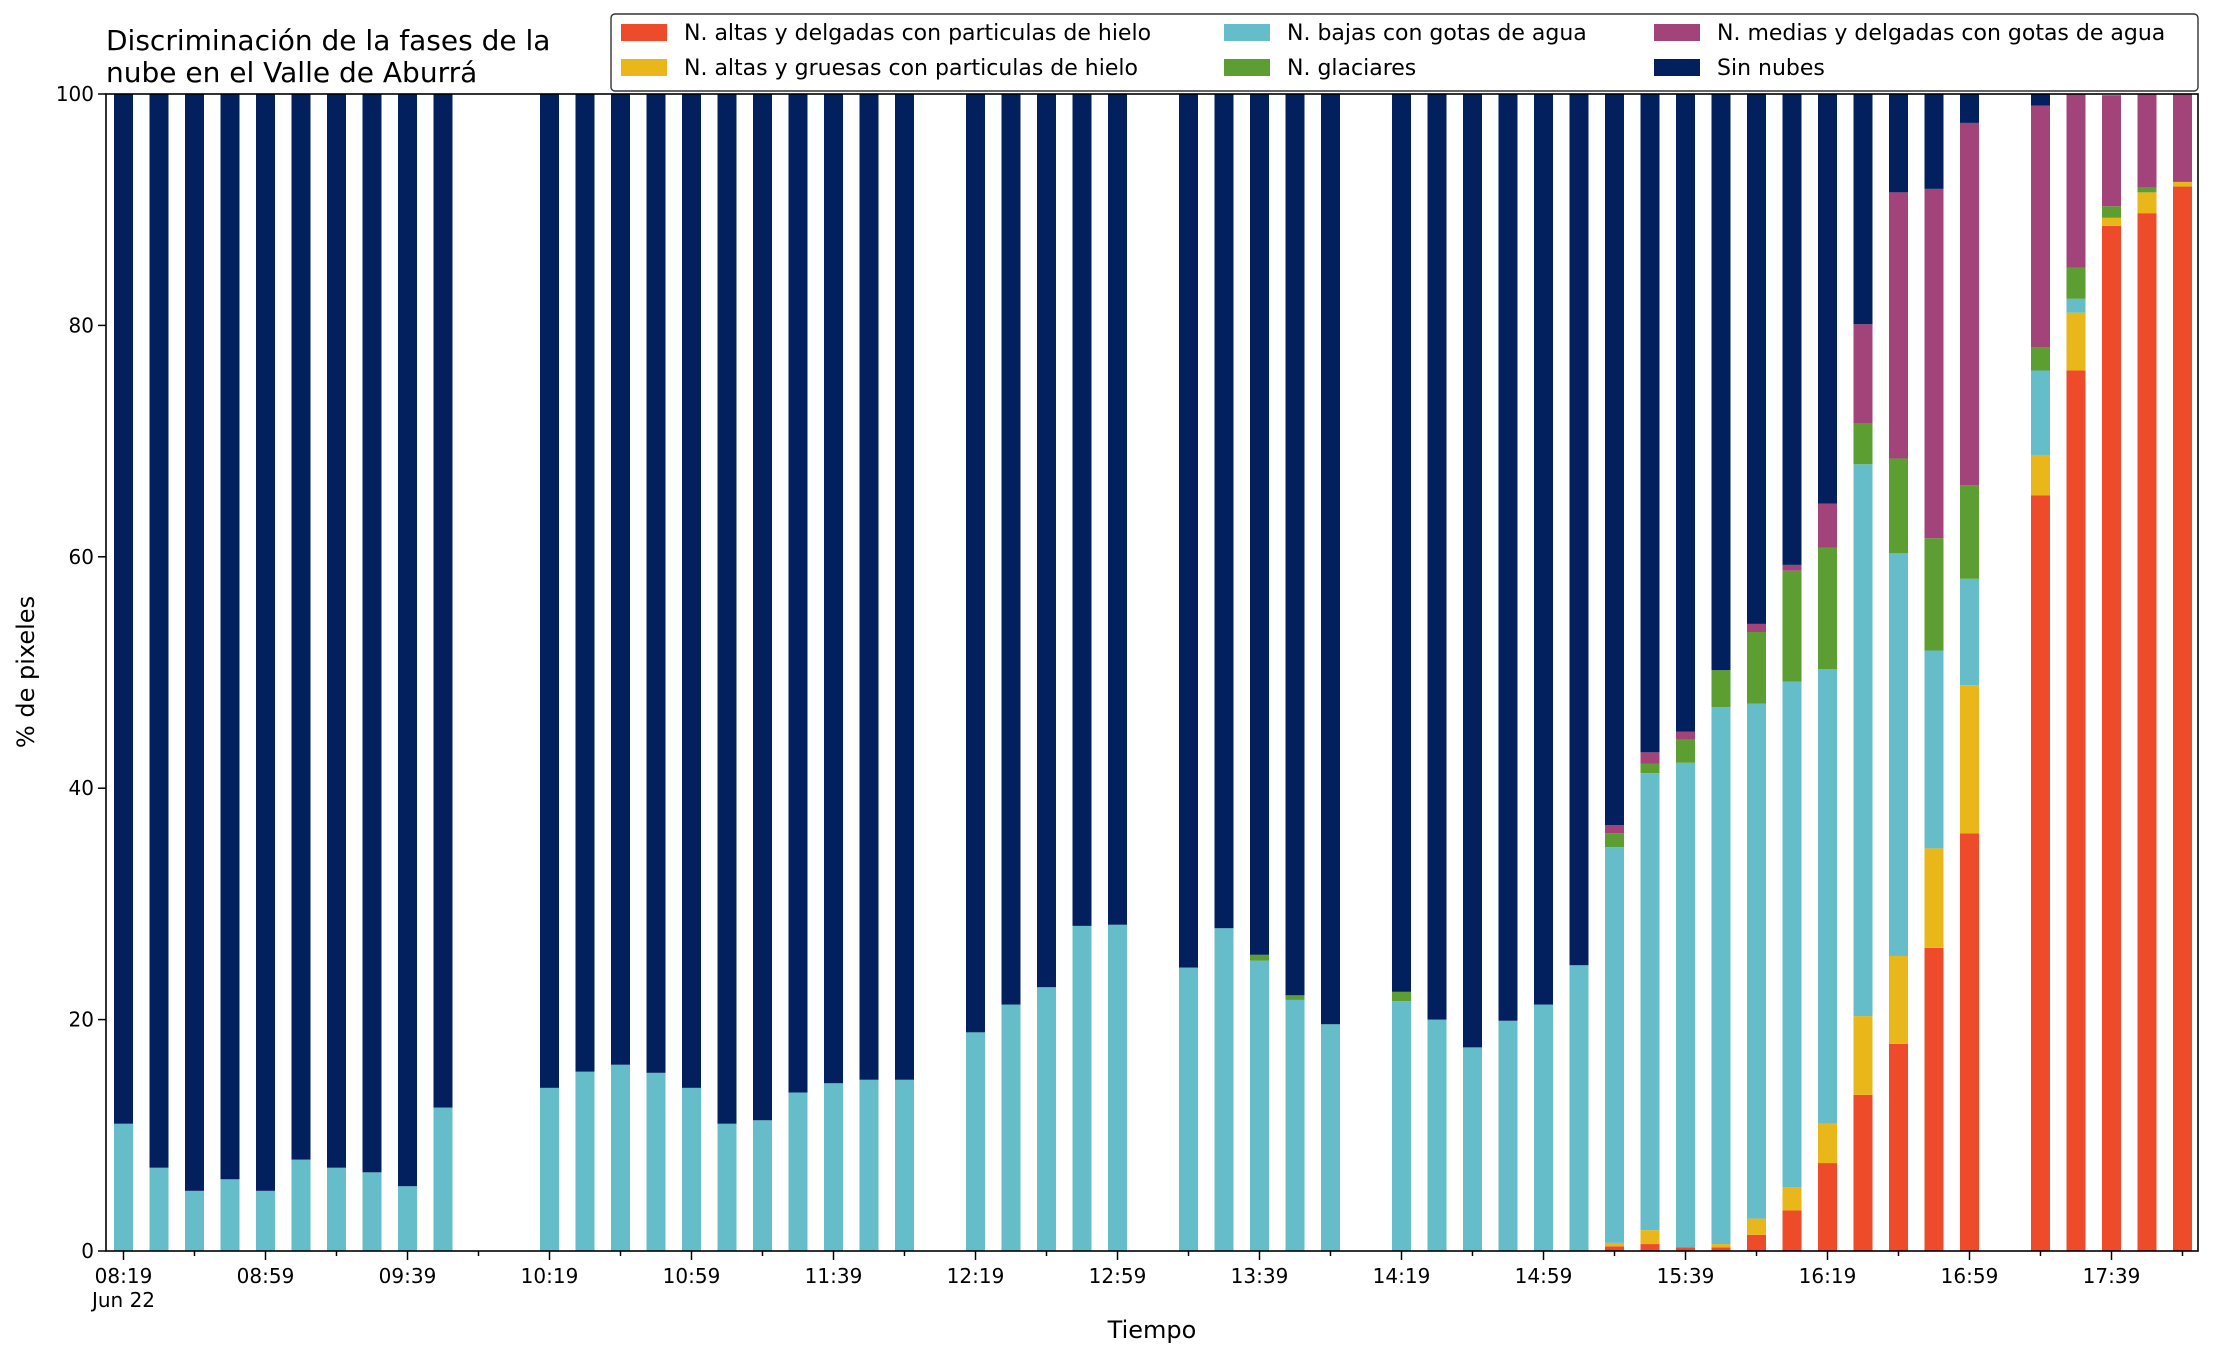 Image resolution: width=2216 pixels, height=1355 pixels. Describe the element at coordinates (81, 788) in the screenshot. I see `y-tick-label: 40` at that location.